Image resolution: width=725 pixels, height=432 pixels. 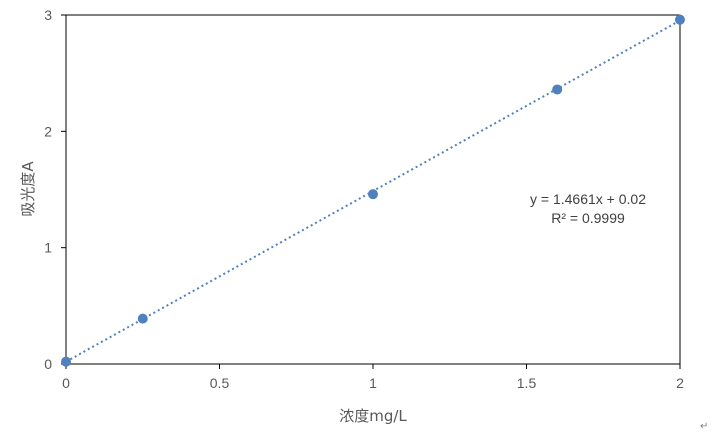 I want to click on x-tick-label: 1, so click(x=373, y=383).